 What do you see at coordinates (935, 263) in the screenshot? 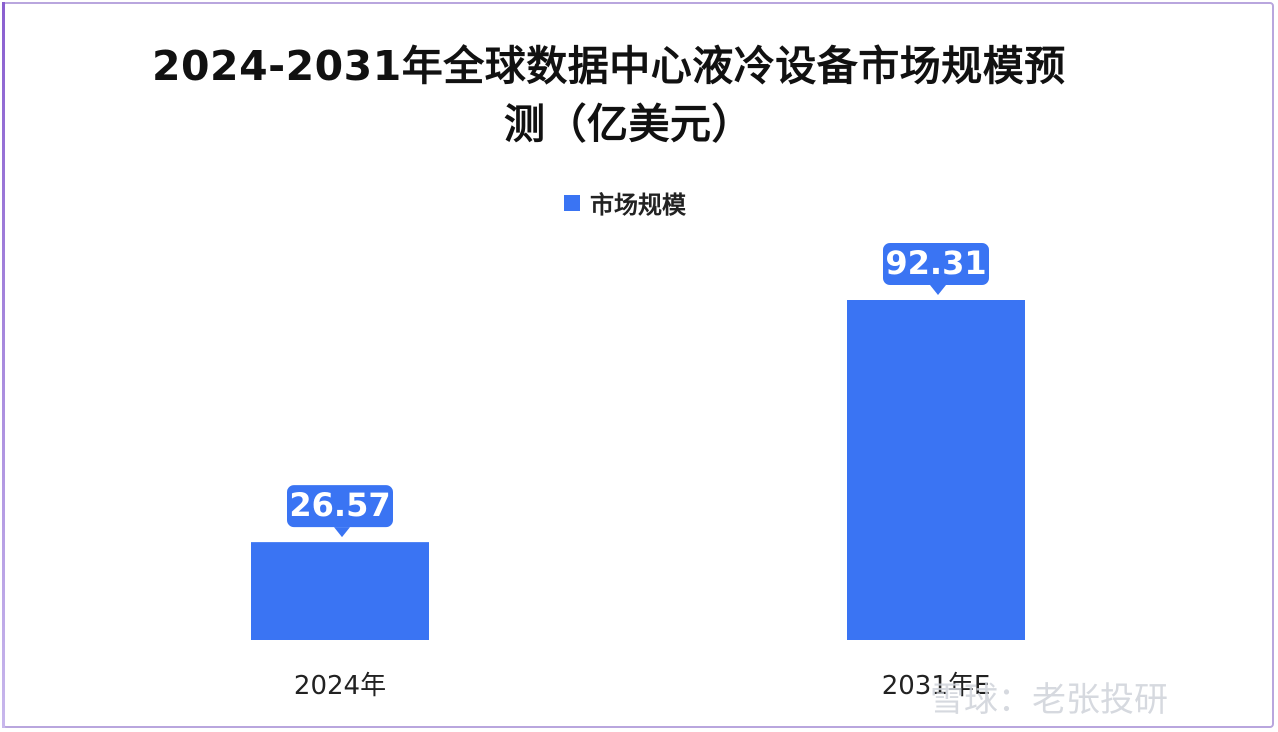
I see `data-label-2: 92.31` at bounding box center [935, 263].